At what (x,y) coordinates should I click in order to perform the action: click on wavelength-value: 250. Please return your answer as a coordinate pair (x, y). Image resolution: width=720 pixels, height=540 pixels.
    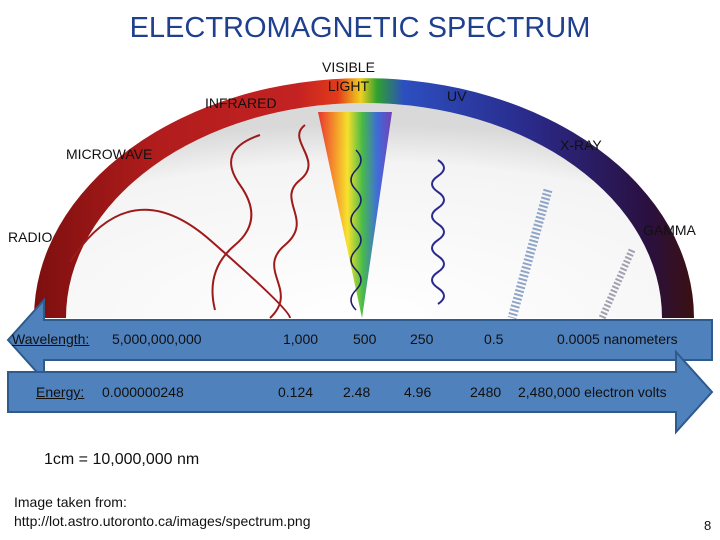
    Looking at the image, I should click on (422, 339).